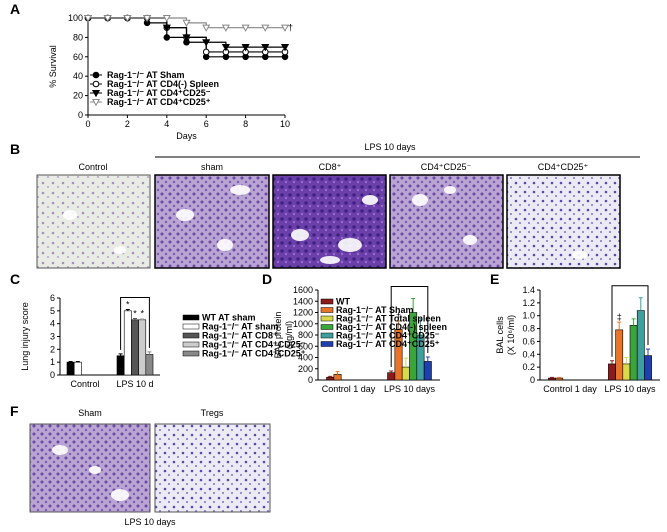 Image resolution: width=667 pixels, height=532 pixels. What do you see at coordinates (511, 335) in the screenshot?
I see `y-axis-label: (X 10⁶/ml)` at bounding box center [511, 335].